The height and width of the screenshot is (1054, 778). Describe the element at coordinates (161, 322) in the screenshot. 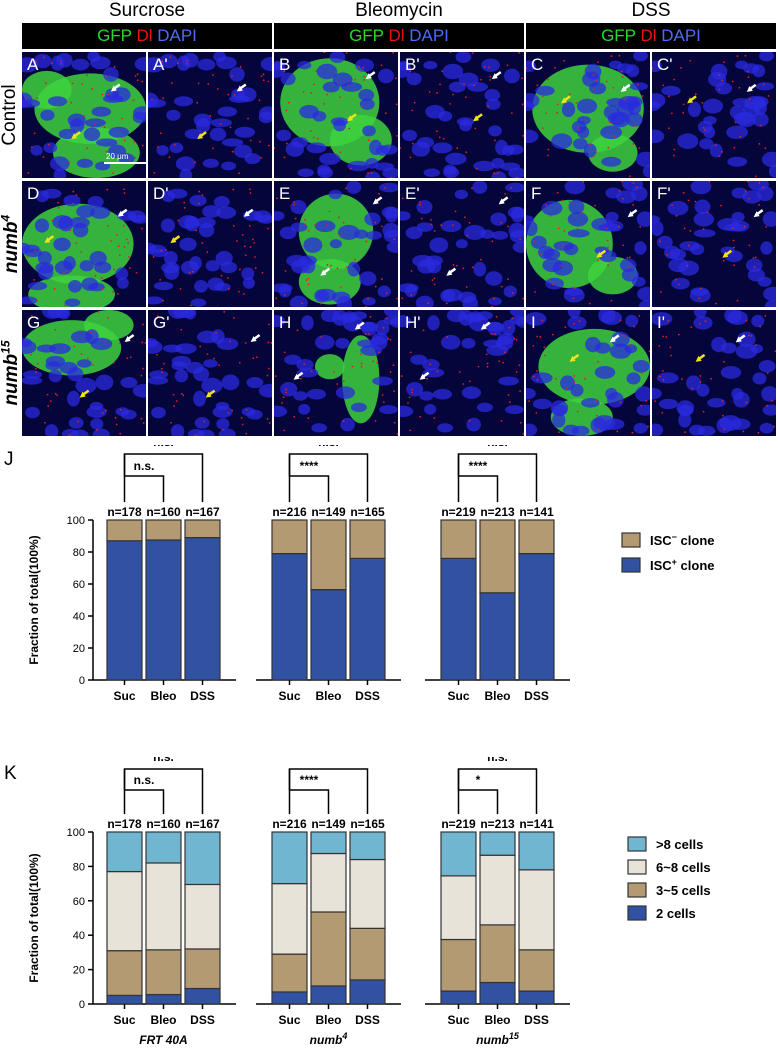

I see `panel-label: G'` at that location.